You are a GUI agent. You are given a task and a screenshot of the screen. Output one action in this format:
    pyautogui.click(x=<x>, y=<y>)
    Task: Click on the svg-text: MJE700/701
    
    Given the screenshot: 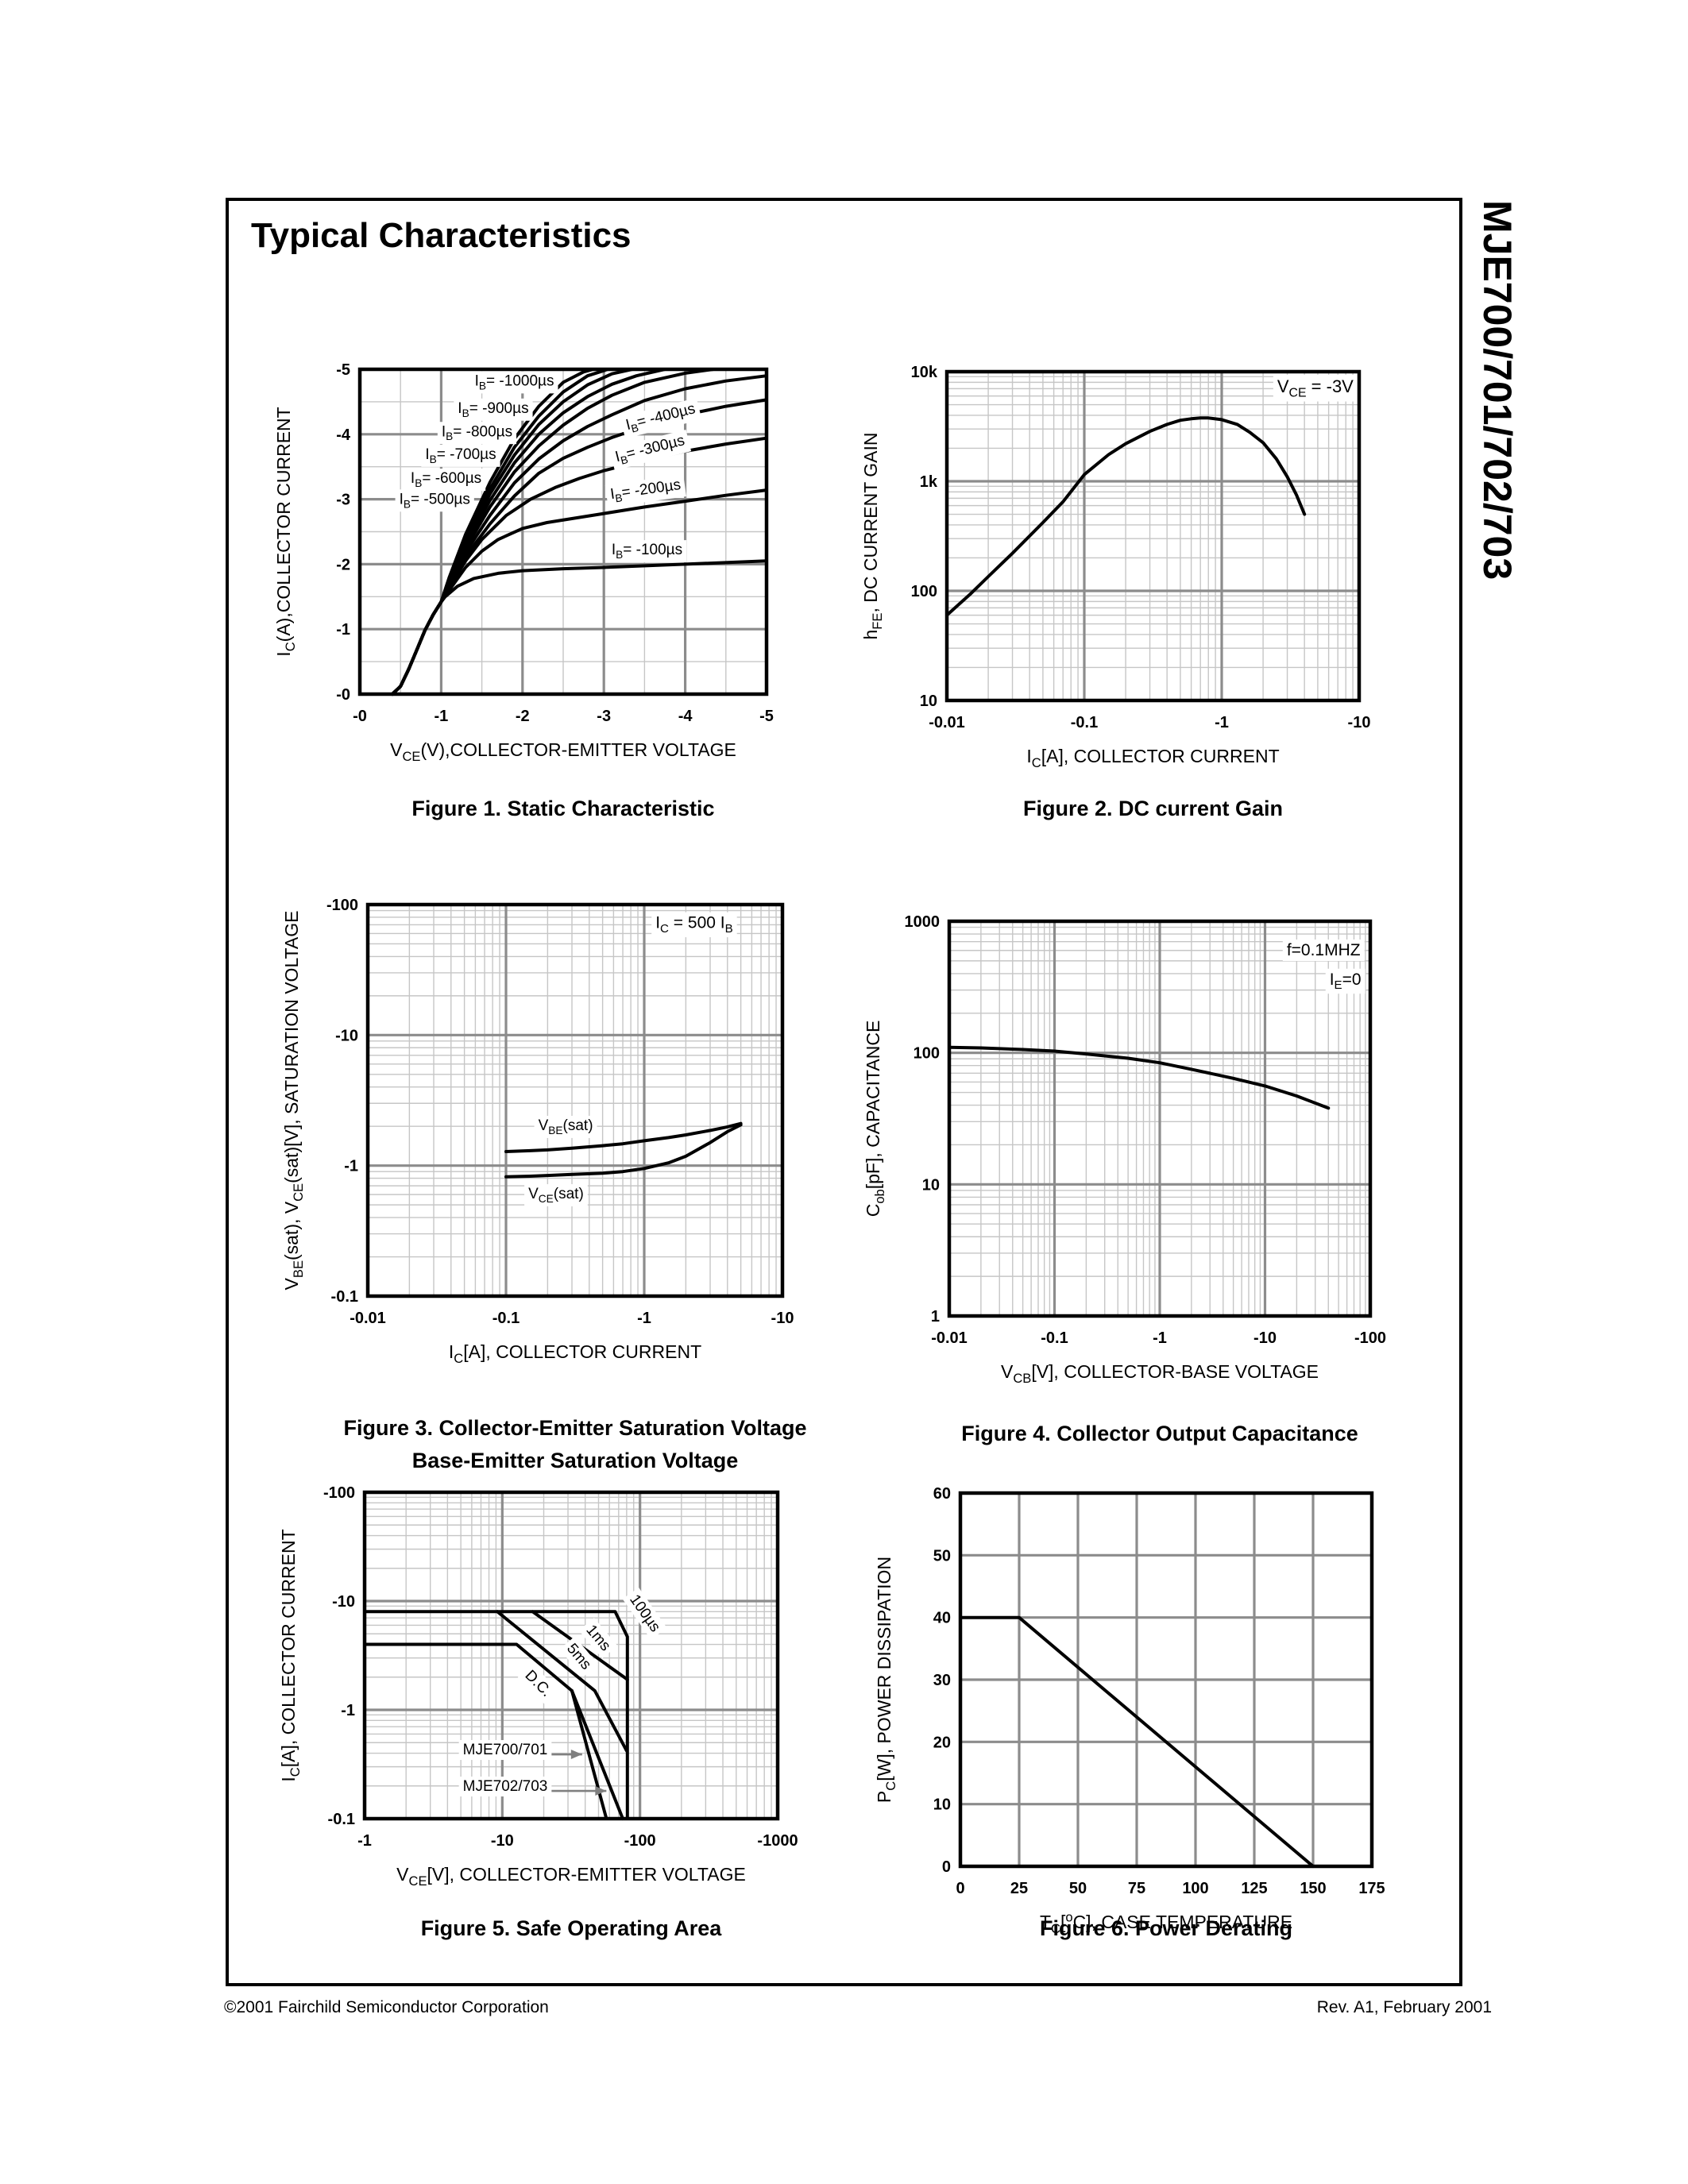 What is the action you would take?
    pyautogui.click(x=506, y=1750)
    